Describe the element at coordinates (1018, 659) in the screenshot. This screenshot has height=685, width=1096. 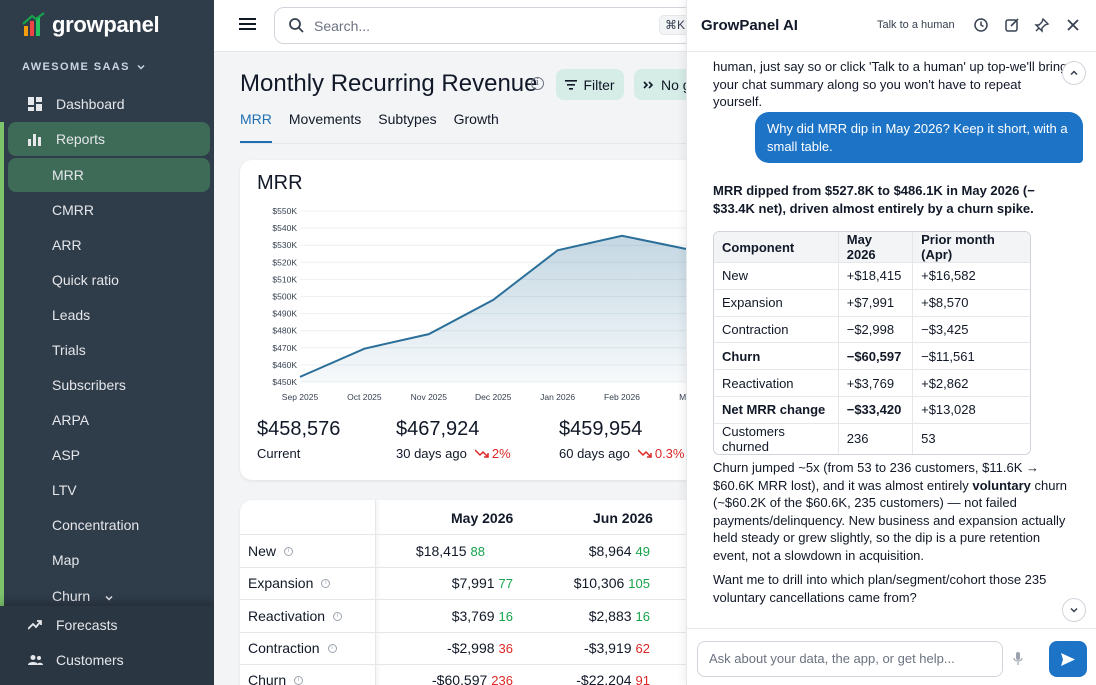
I see `microphone-icon` at that location.